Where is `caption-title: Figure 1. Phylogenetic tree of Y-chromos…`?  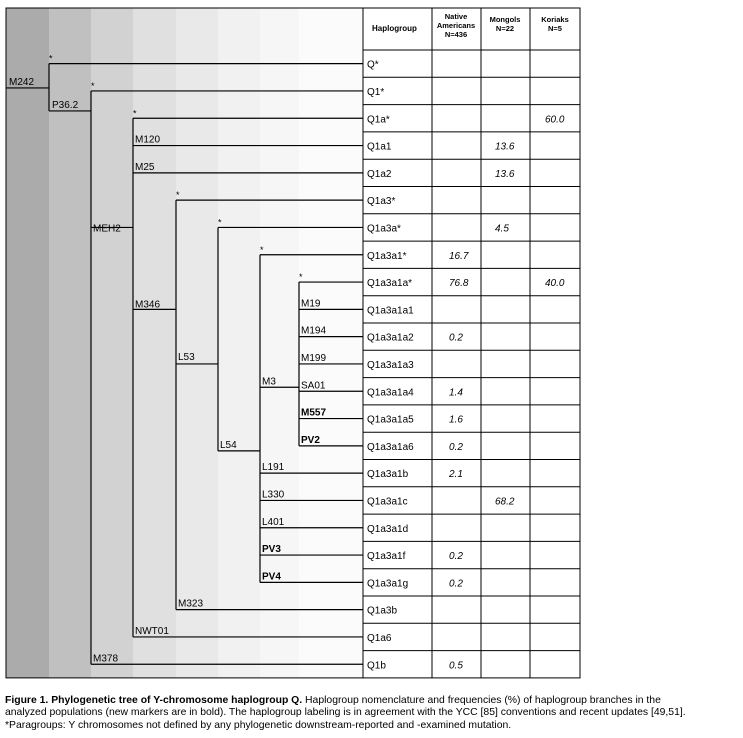 caption-title: Figure 1. Phylogenetic tree of Y-chromos… is located at coordinates (154, 700).